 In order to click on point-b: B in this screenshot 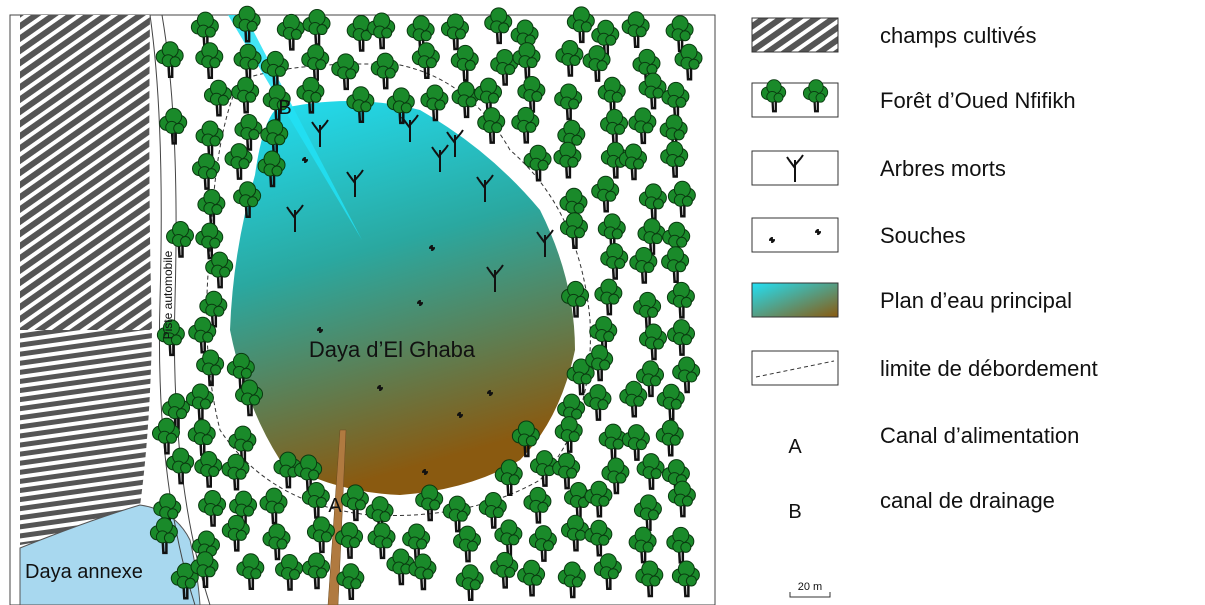, I will do `click(284, 108)`.